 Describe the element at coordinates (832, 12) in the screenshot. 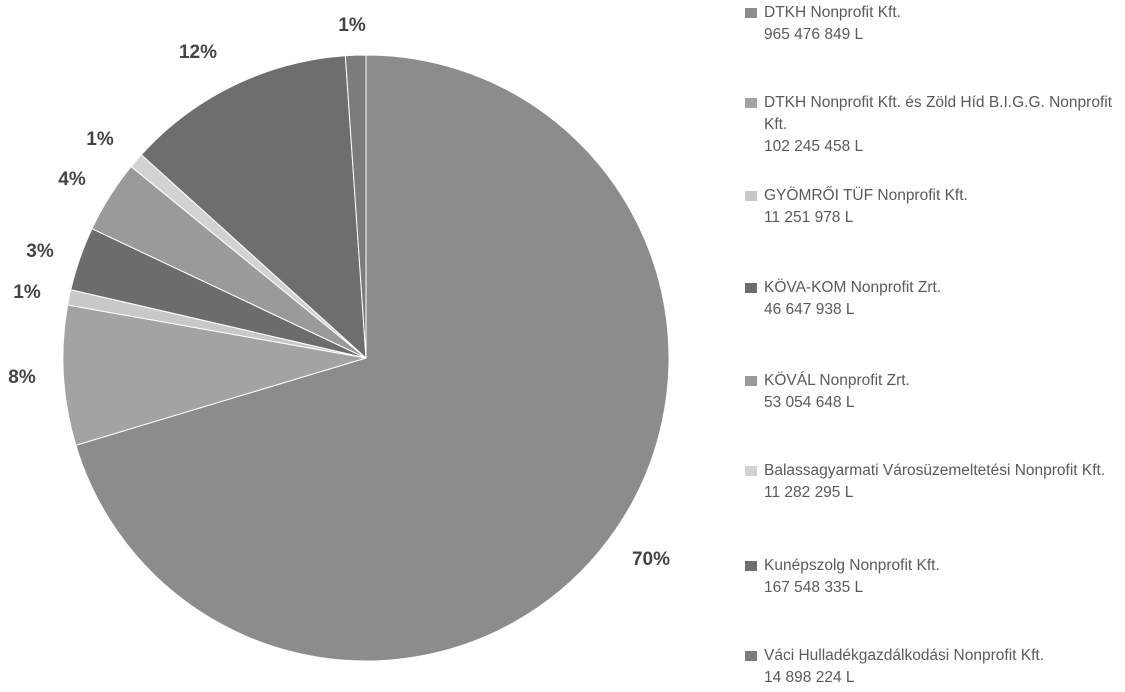

I see `legend-label: DTKH Nonprofit Kft.` at that location.